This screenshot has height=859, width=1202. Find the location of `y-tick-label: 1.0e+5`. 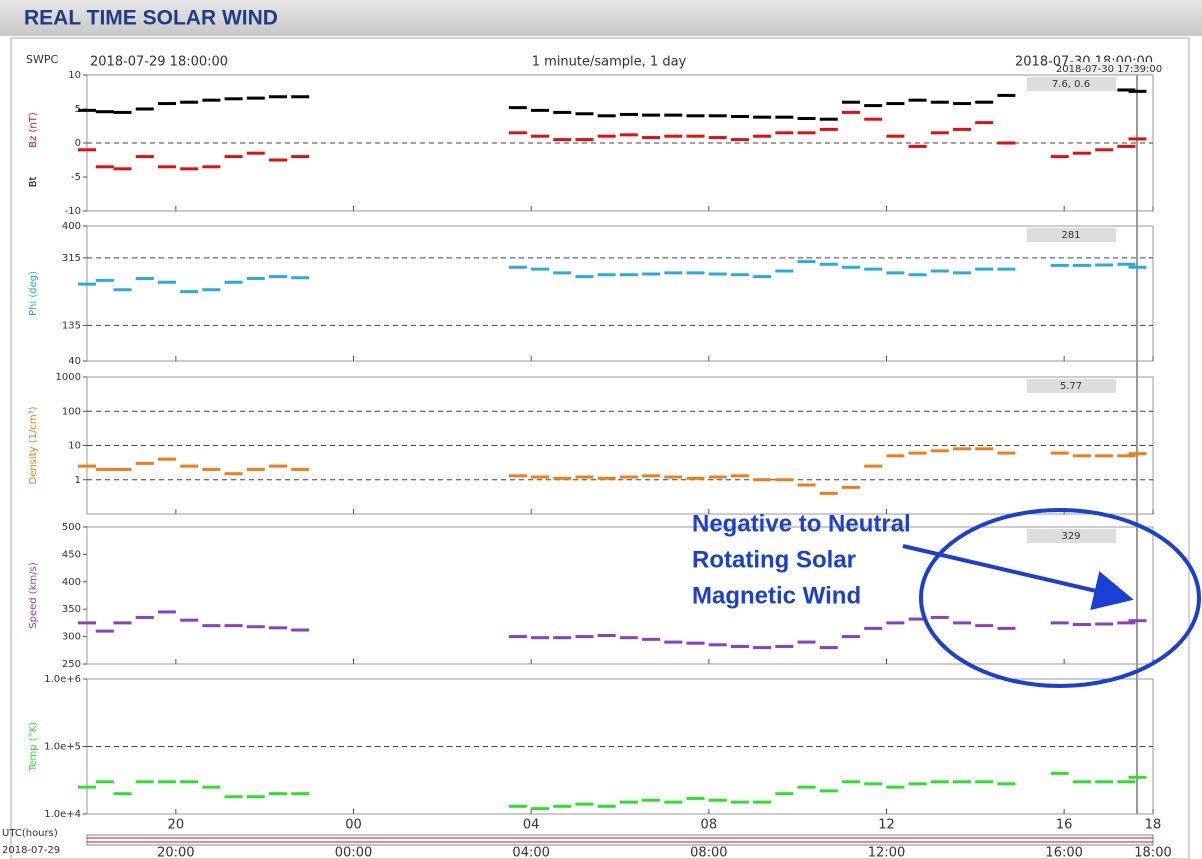

y-tick-label: 1.0e+5 is located at coordinates (62, 747).